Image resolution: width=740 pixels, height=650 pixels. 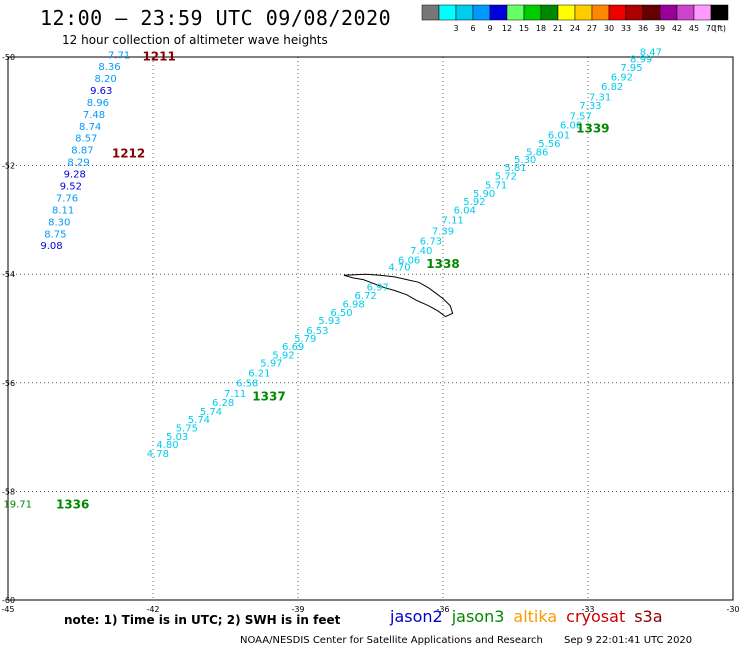 What do you see at coordinates (63, 210) in the screenshot?
I see `wave-height-label: 8.11` at bounding box center [63, 210].